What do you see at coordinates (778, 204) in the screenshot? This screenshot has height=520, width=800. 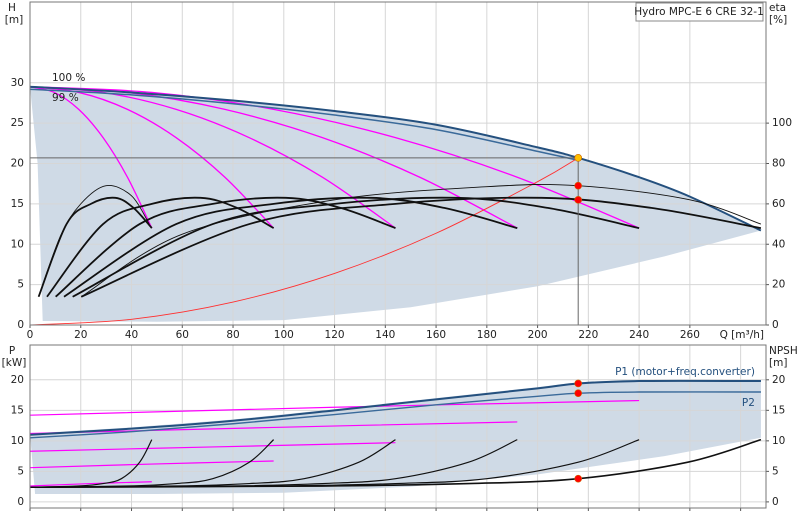 I see `y2-tick-label: 60` at bounding box center [778, 204].